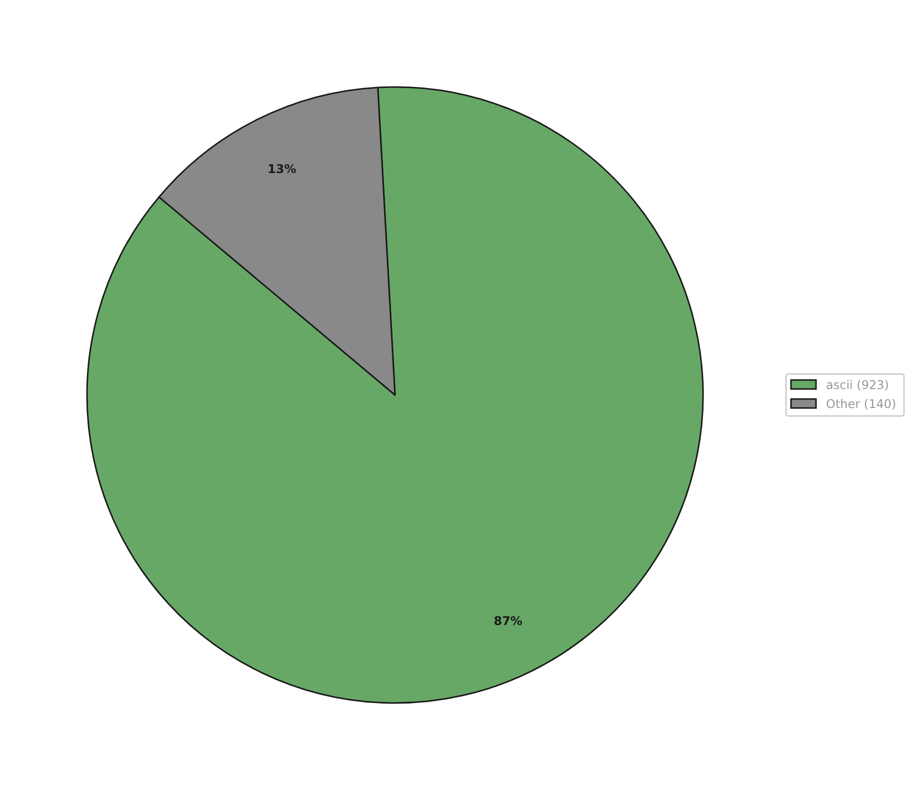 The image size is (914, 790). What do you see at coordinates (857, 385) in the screenshot?
I see `legend-label: ascii (923)` at bounding box center [857, 385].